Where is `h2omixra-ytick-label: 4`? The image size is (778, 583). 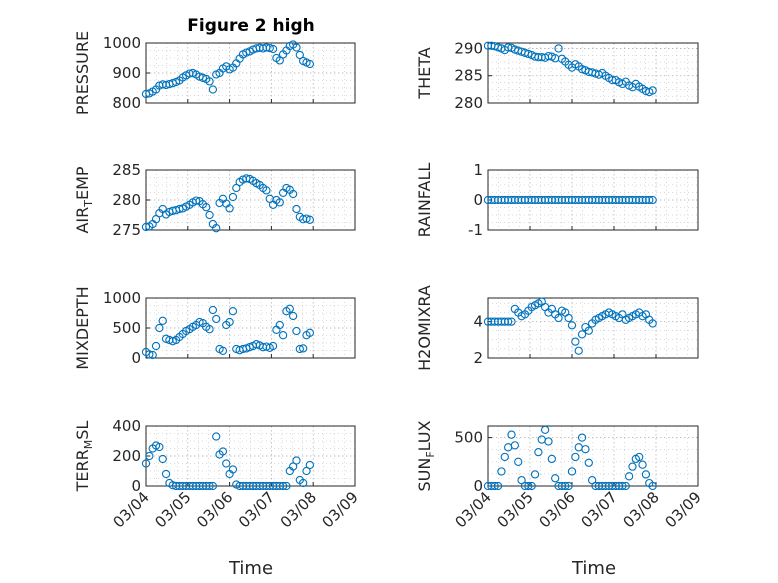
h2omixra-ytick-label: 4 is located at coordinates (478, 322).